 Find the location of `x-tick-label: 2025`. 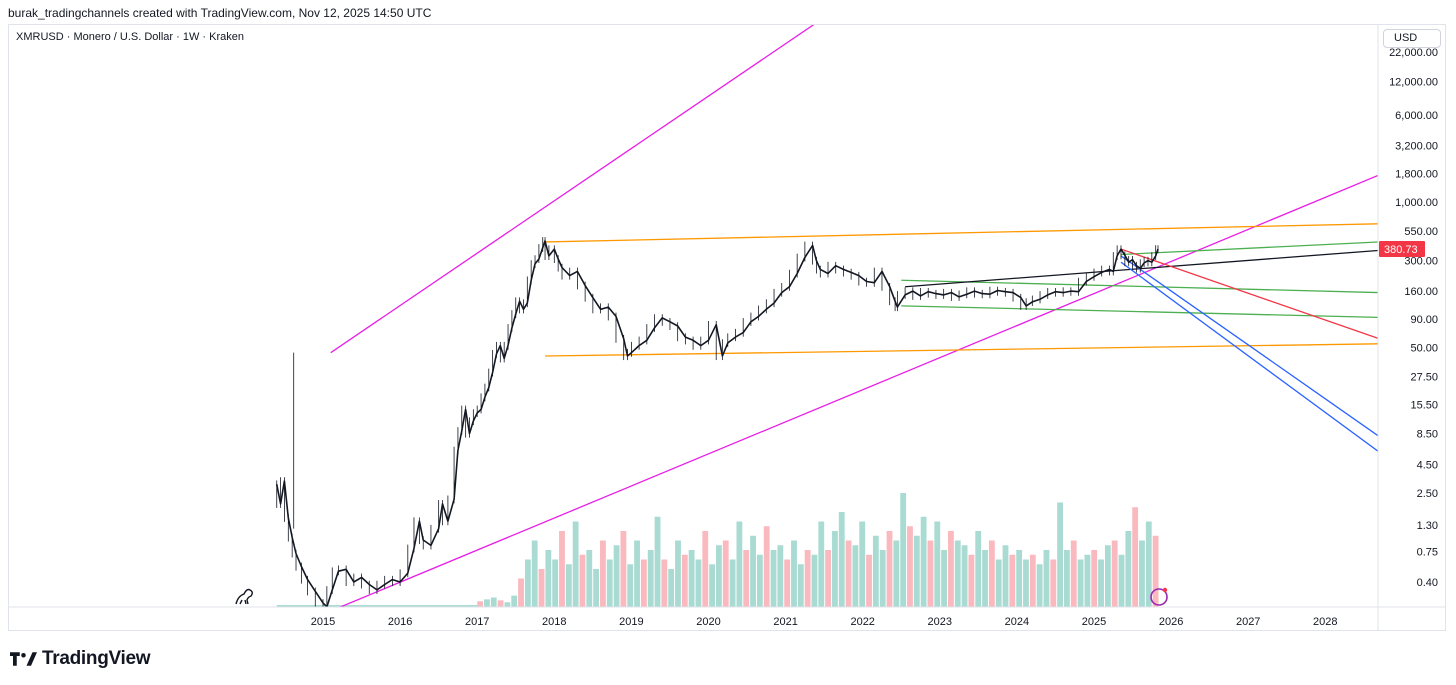

x-tick-label: 2025 is located at coordinates (1094, 622).